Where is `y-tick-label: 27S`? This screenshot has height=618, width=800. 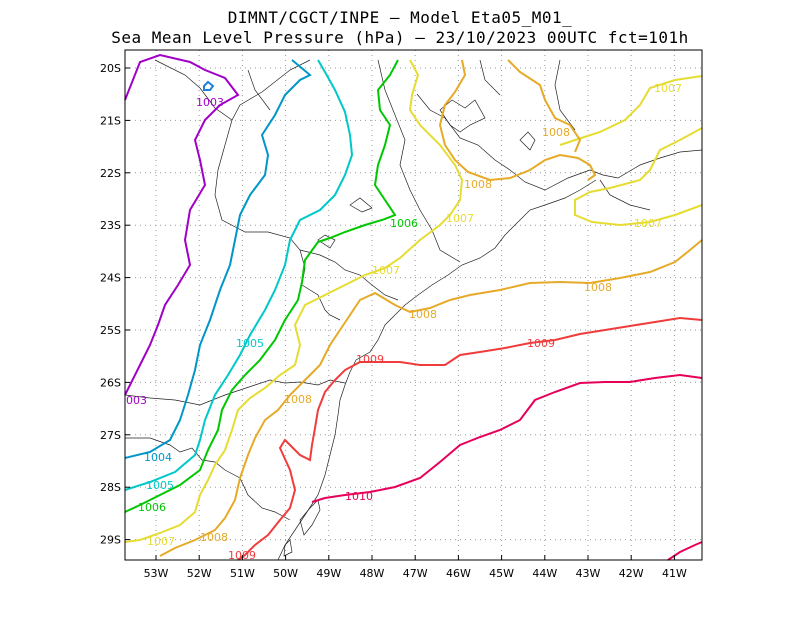 y-tick-label: 27S is located at coordinates (110, 435).